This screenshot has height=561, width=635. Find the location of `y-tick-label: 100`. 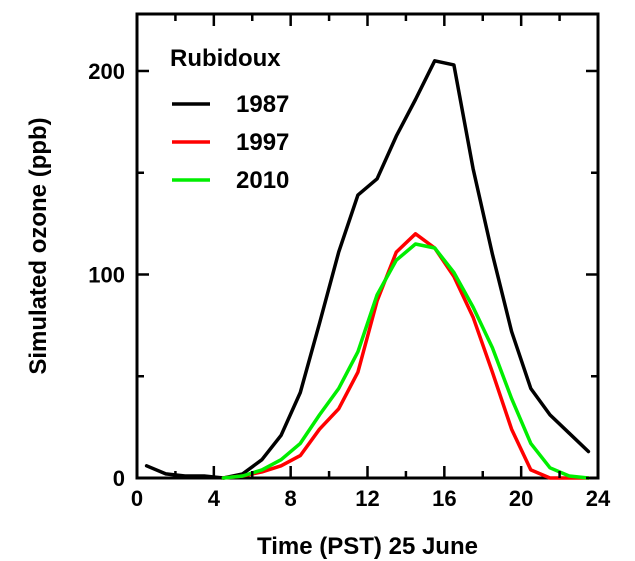

y-tick-label: 100 is located at coordinates (106, 274).